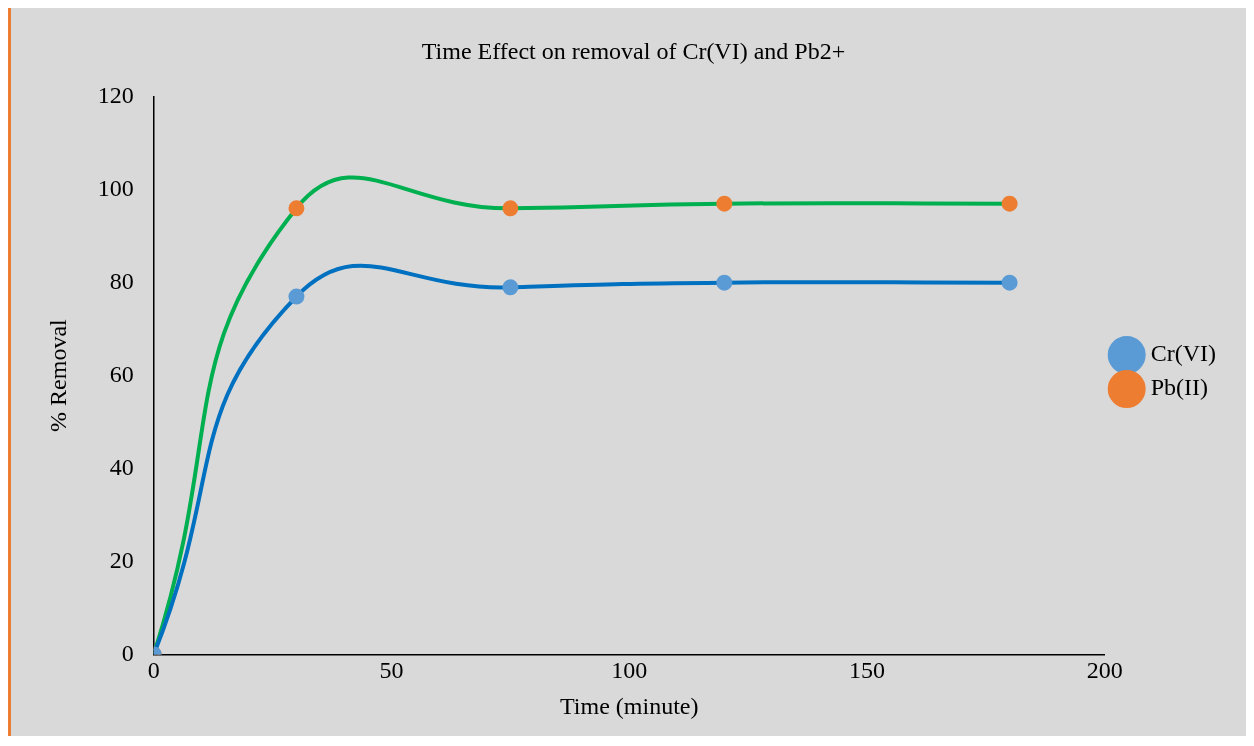 Image resolution: width=1254 pixels, height=746 pixels. Describe the element at coordinates (115, 188) in the screenshot. I see `y-tick-label: 100` at that location.